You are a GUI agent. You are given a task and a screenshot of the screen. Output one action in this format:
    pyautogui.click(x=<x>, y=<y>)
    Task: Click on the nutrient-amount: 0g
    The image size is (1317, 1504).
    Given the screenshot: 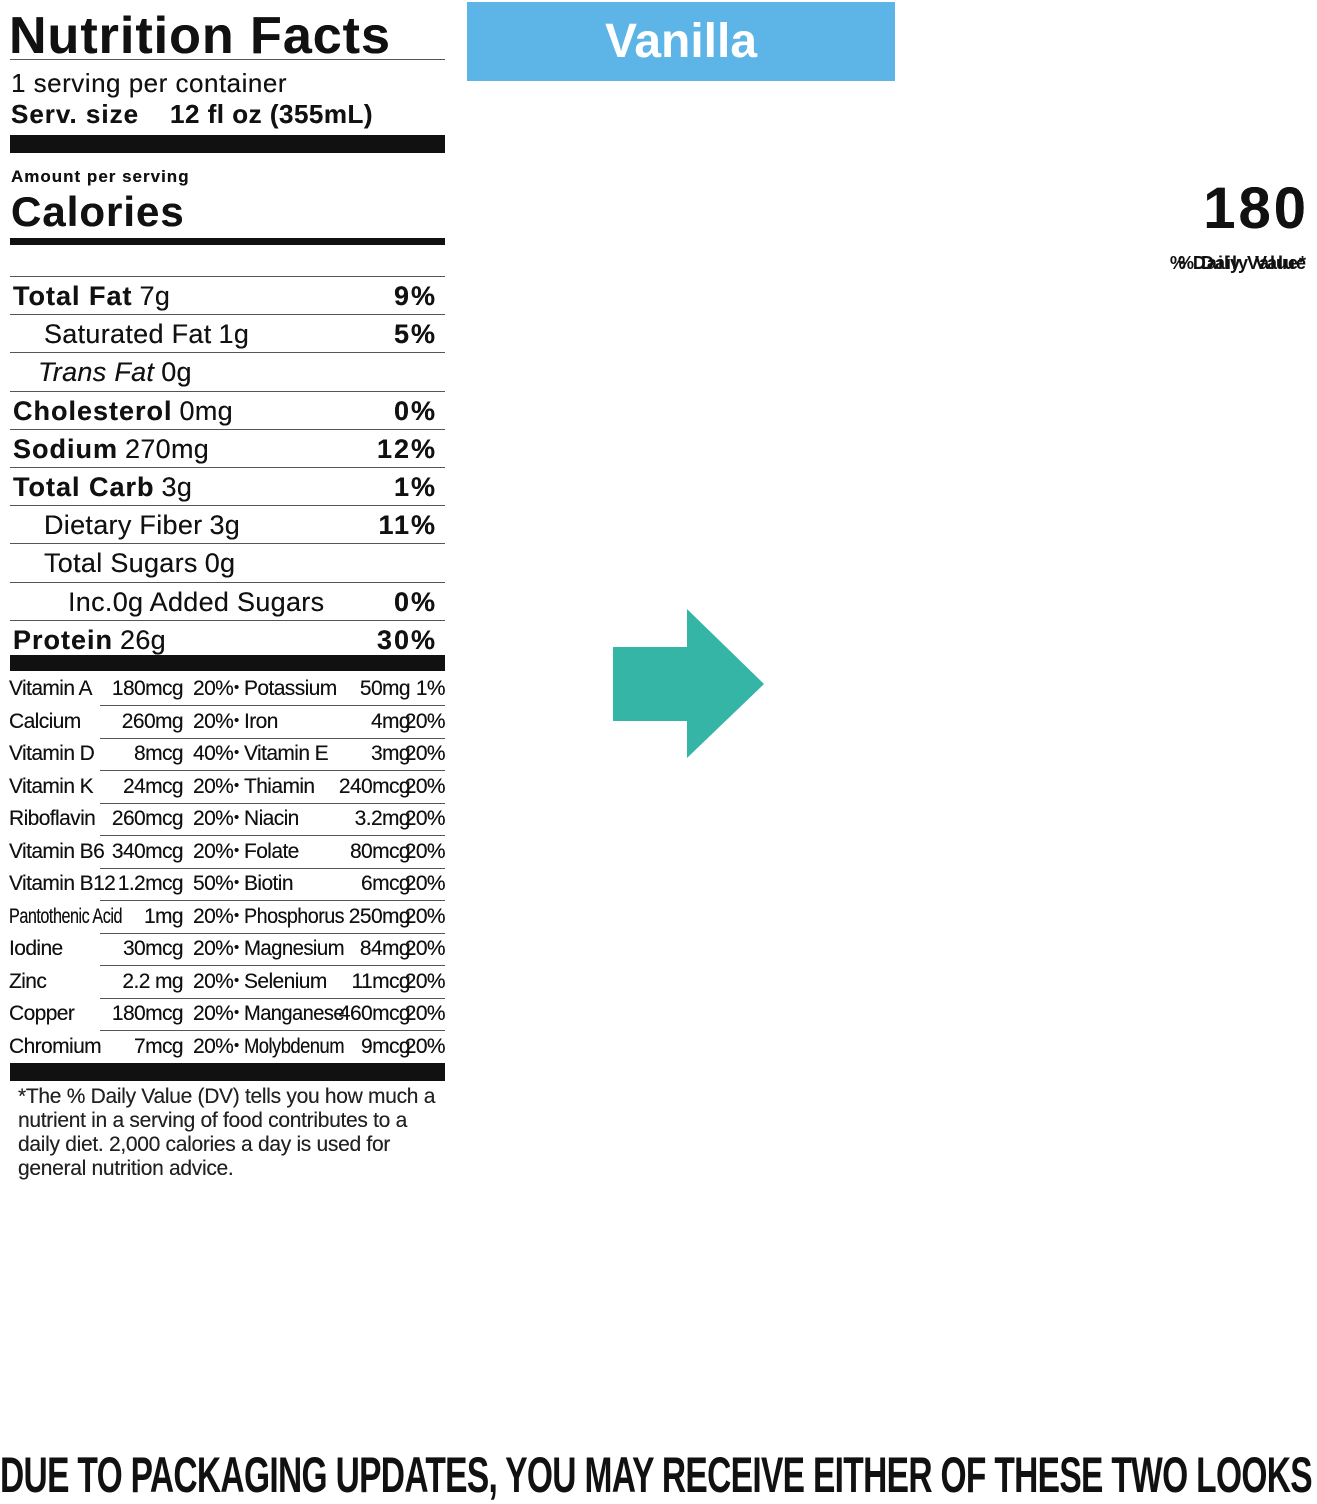 What is the action you would take?
    pyautogui.click(x=220, y=563)
    